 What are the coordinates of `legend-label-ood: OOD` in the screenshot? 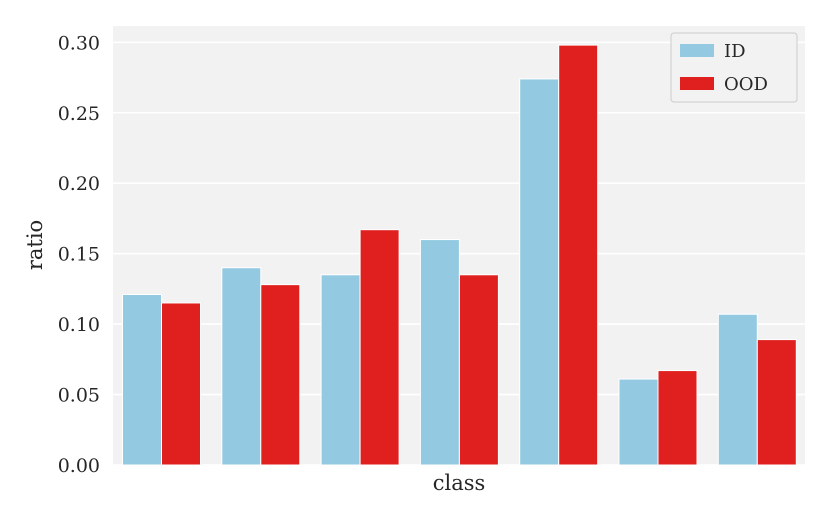 It's located at (746, 84).